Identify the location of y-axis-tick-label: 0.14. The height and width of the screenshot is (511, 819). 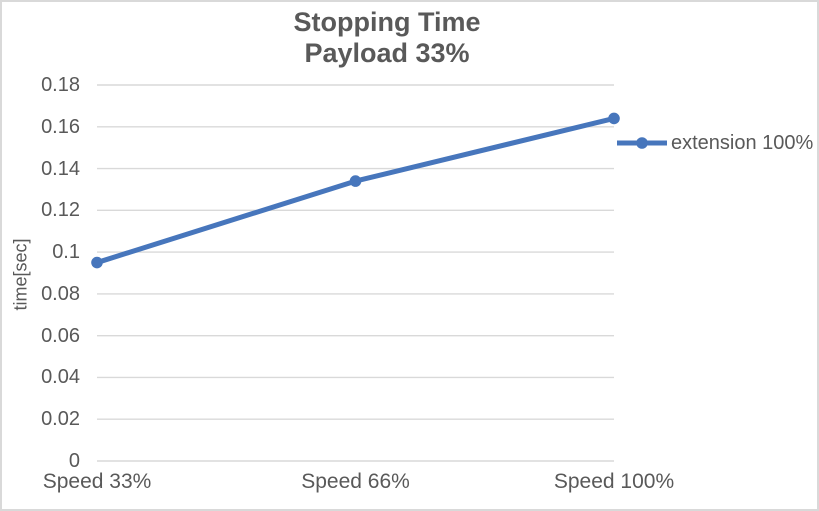
(60, 168).